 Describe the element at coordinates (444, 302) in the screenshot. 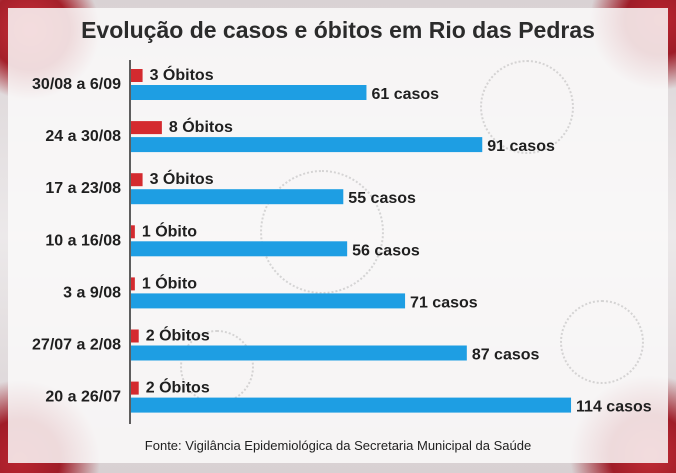

I see `cases-label: 71 casos` at that location.